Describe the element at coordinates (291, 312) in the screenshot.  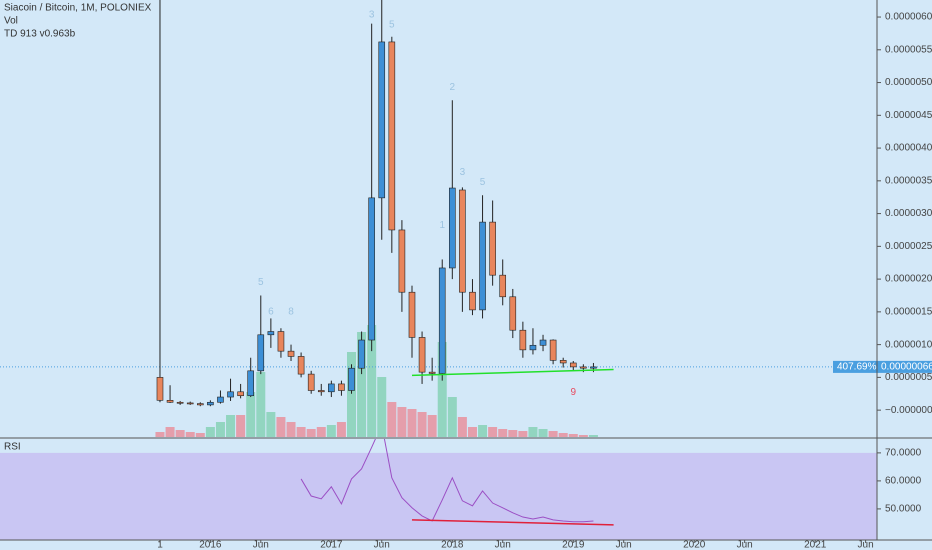
I see `td-count: 8` at that location.